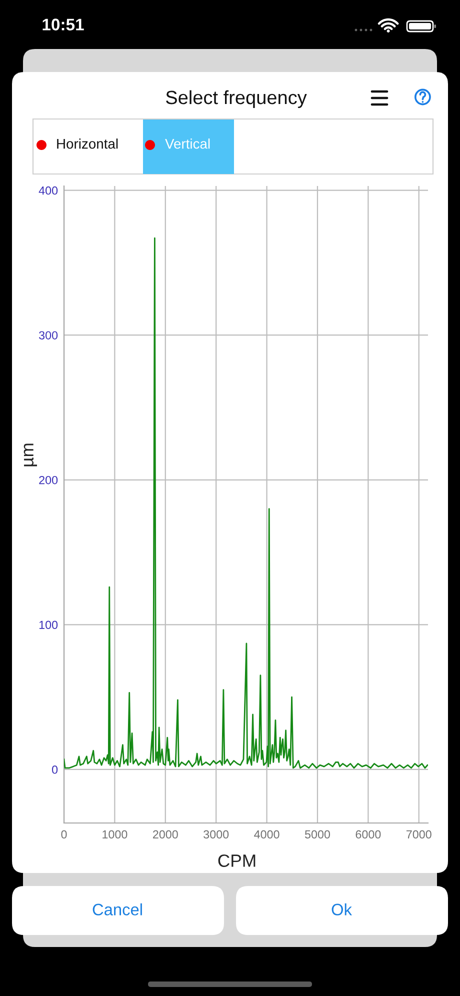 The width and height of the screenshot is (460, 996). What do you see at coordinates (48, 480) in the screenshot?
I see `y-tick-label: 200` at bounding box center [48, 480].